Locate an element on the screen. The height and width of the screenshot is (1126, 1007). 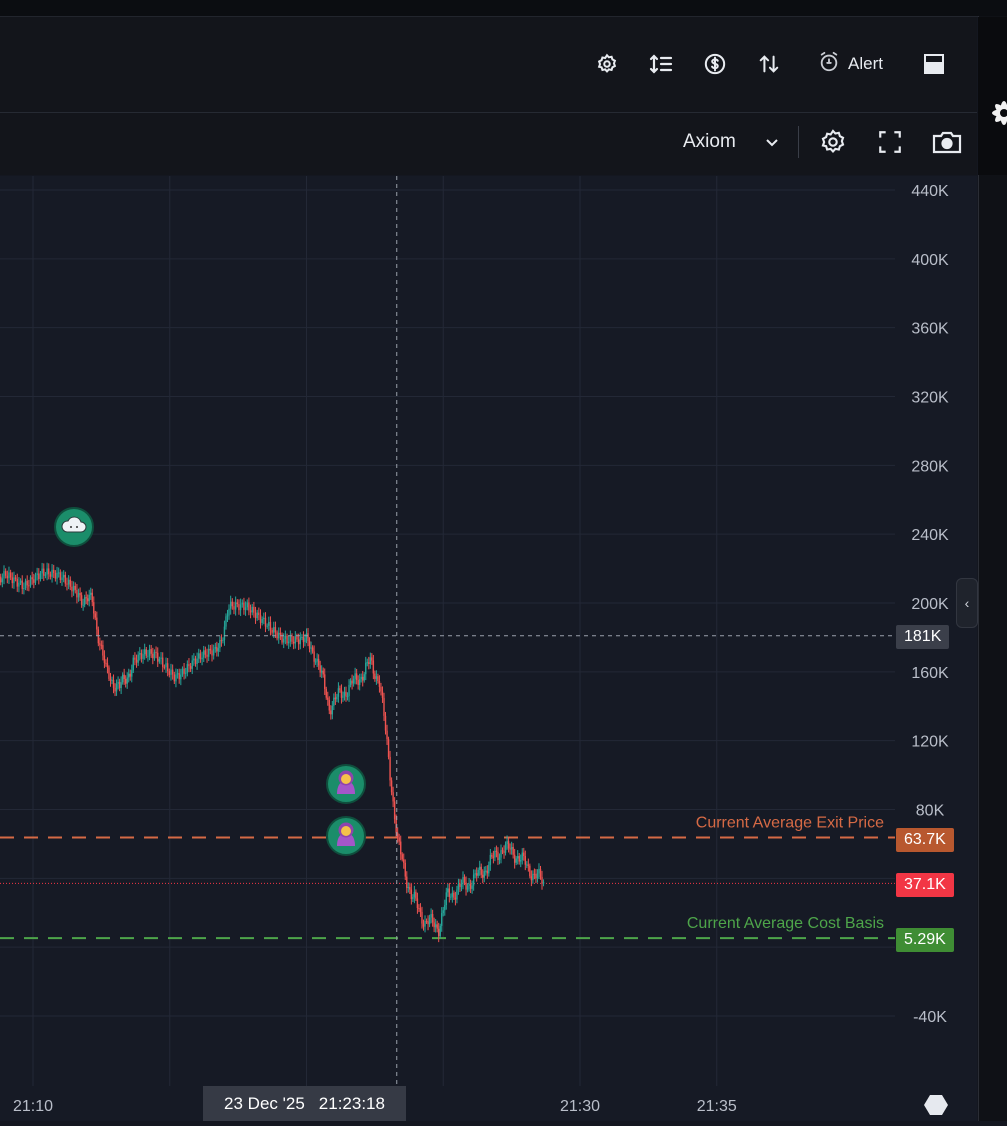
cloud-trader-avatar is located at coordinates (74, 527).